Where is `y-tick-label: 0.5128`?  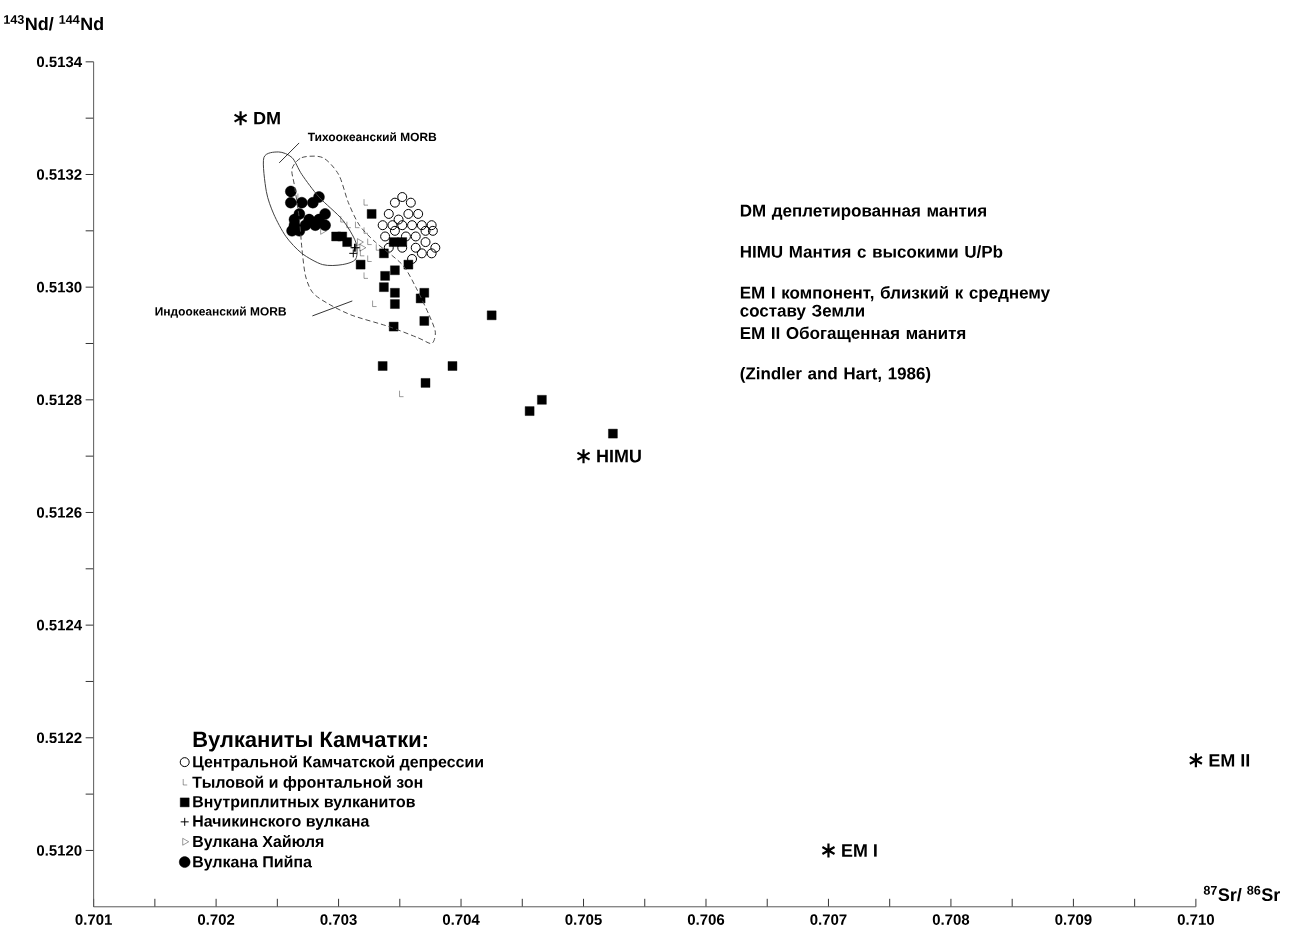
y-tick-label: 0.5128 is located at coordinates (59, 400).